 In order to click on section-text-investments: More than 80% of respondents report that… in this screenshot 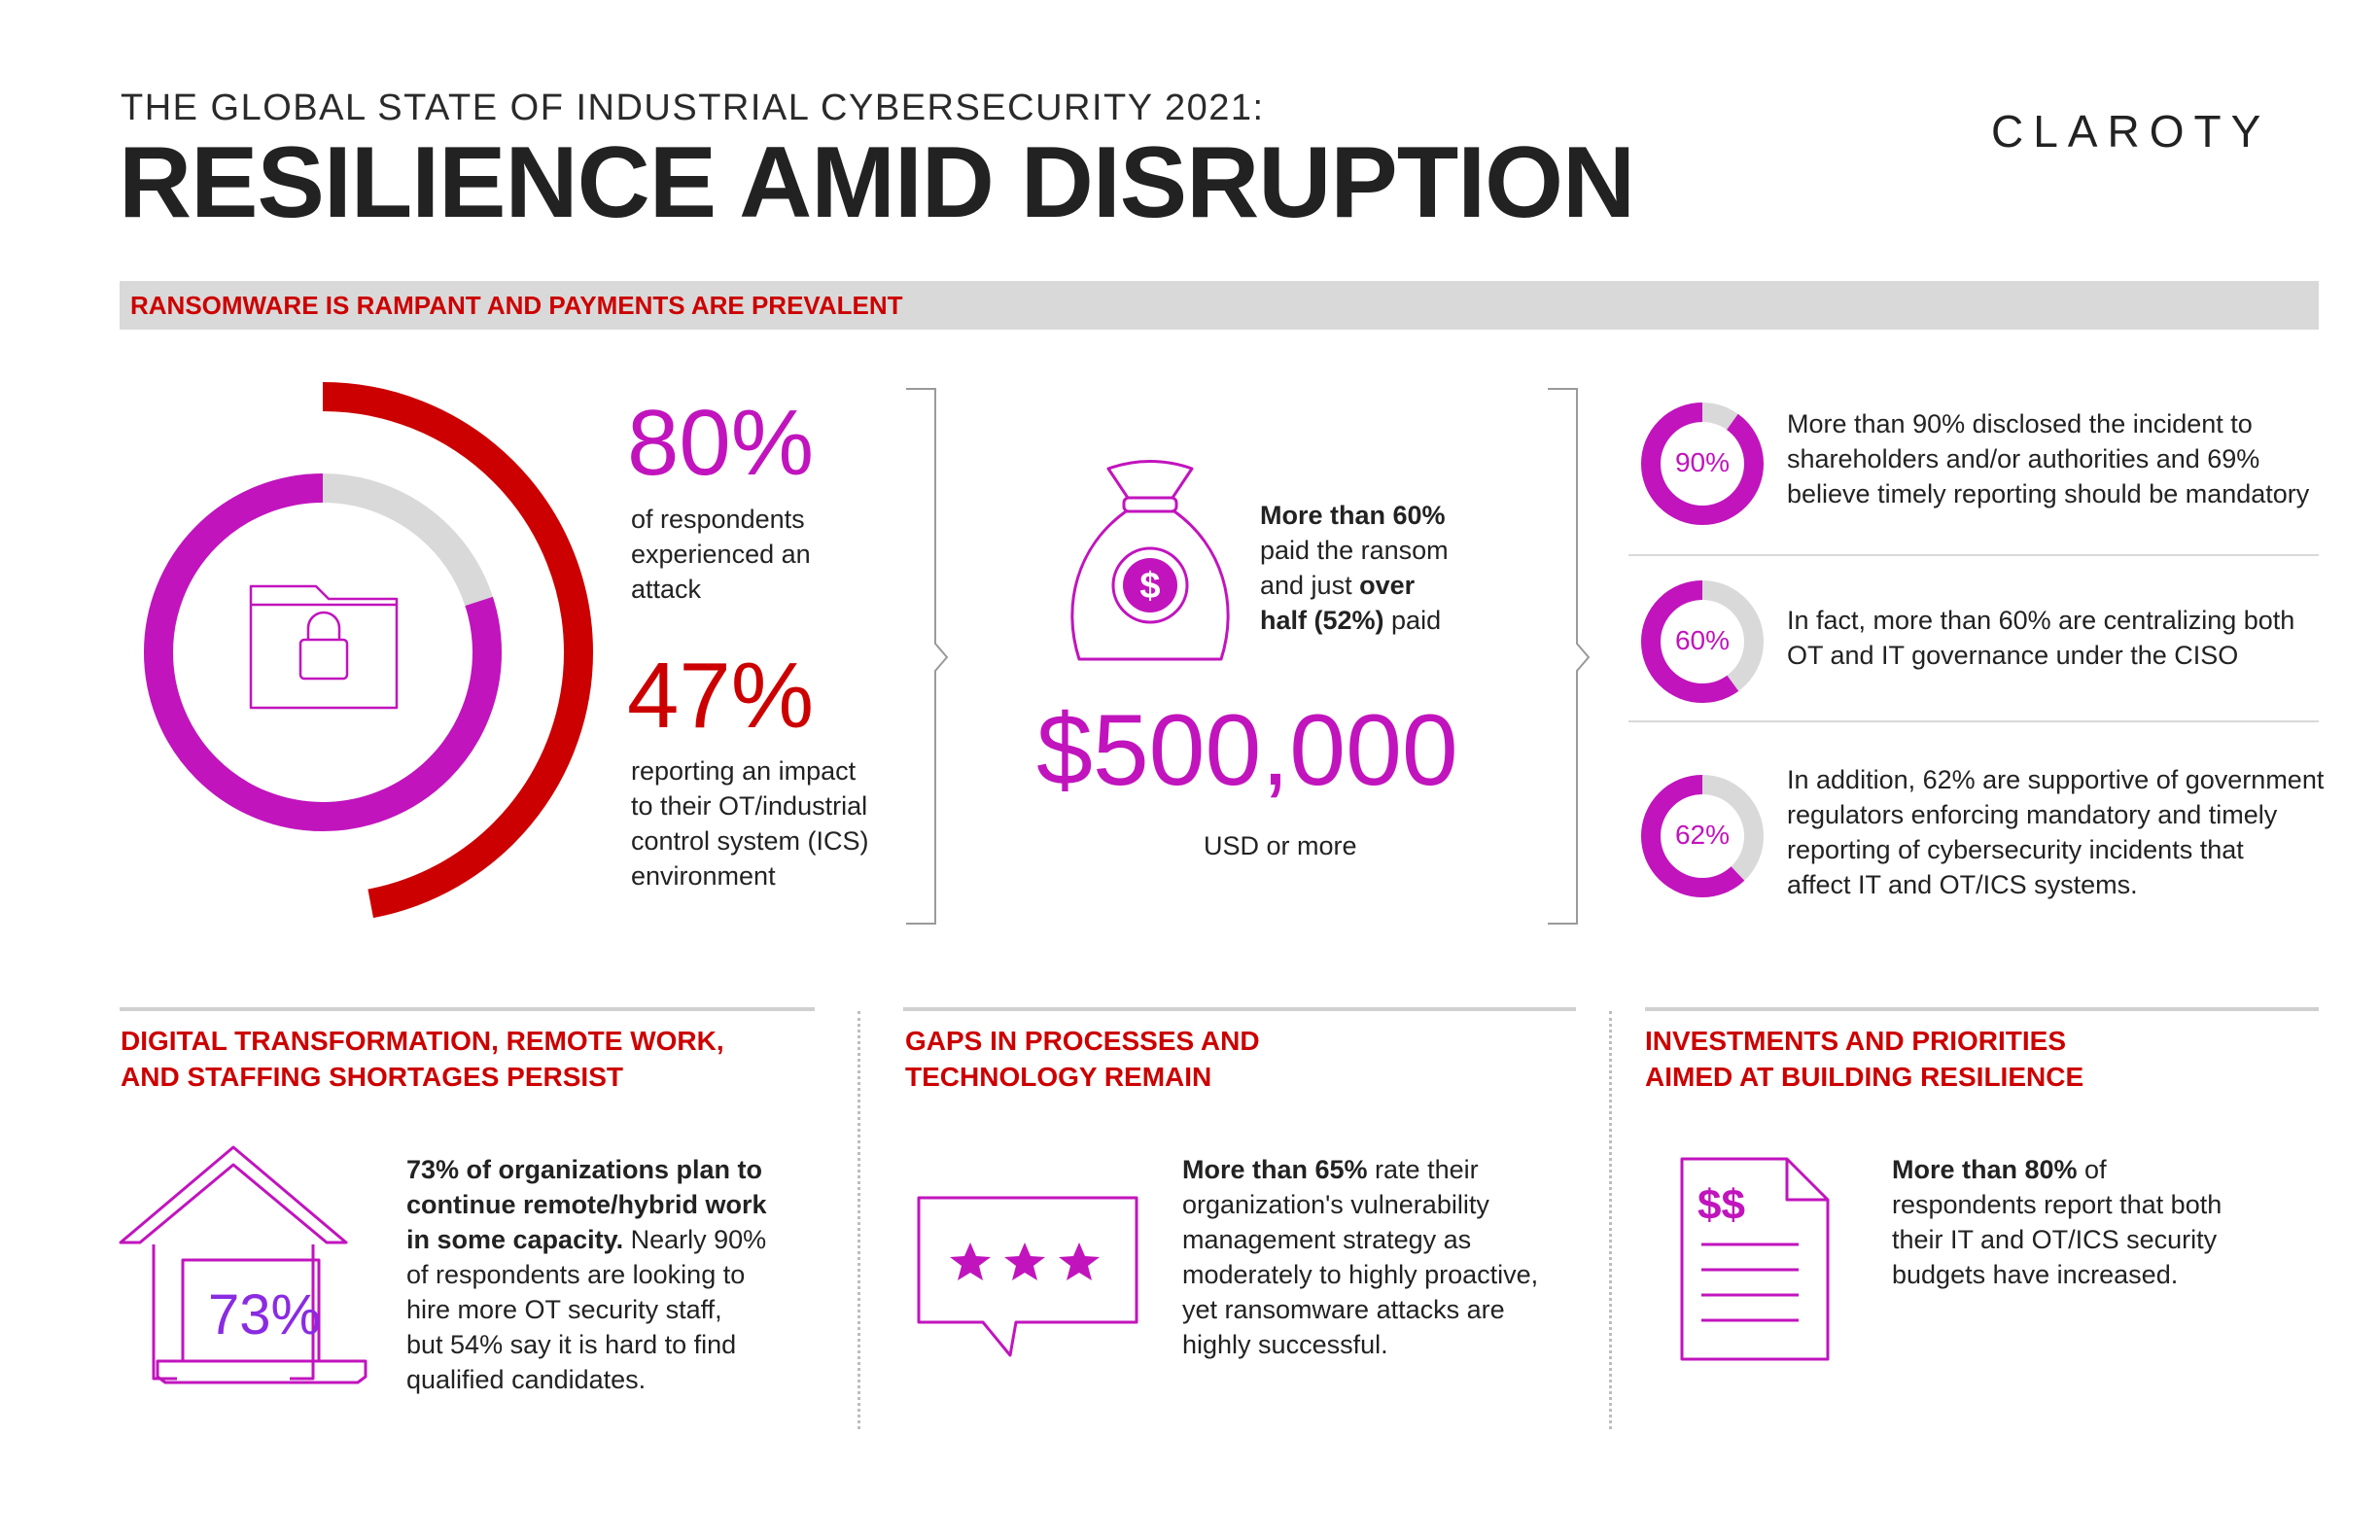, I will do `click(2057, 1222)`.